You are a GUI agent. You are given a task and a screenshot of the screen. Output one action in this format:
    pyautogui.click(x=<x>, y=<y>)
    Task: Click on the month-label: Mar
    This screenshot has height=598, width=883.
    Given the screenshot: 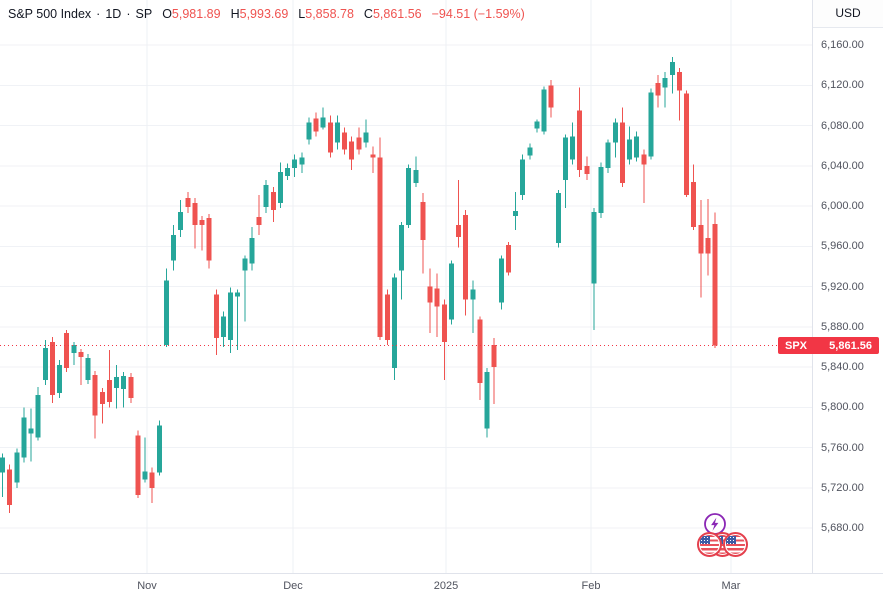 What is the action you would take?
    pyautogui.click(x=731, y=586)
    